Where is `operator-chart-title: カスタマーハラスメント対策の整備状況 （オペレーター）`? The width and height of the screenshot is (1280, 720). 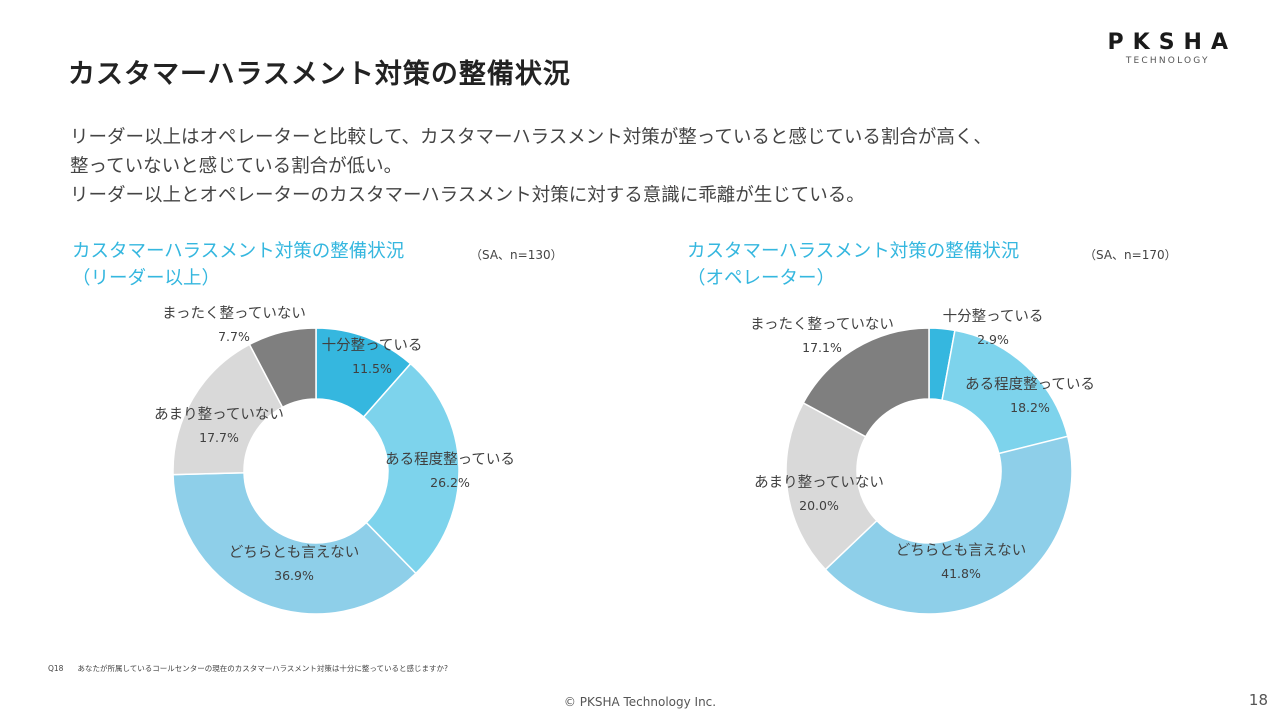 operator-chart-title: カスタマーハラスメント対策の整備状況 （オペレーター） is located at coordinates (853, 265).